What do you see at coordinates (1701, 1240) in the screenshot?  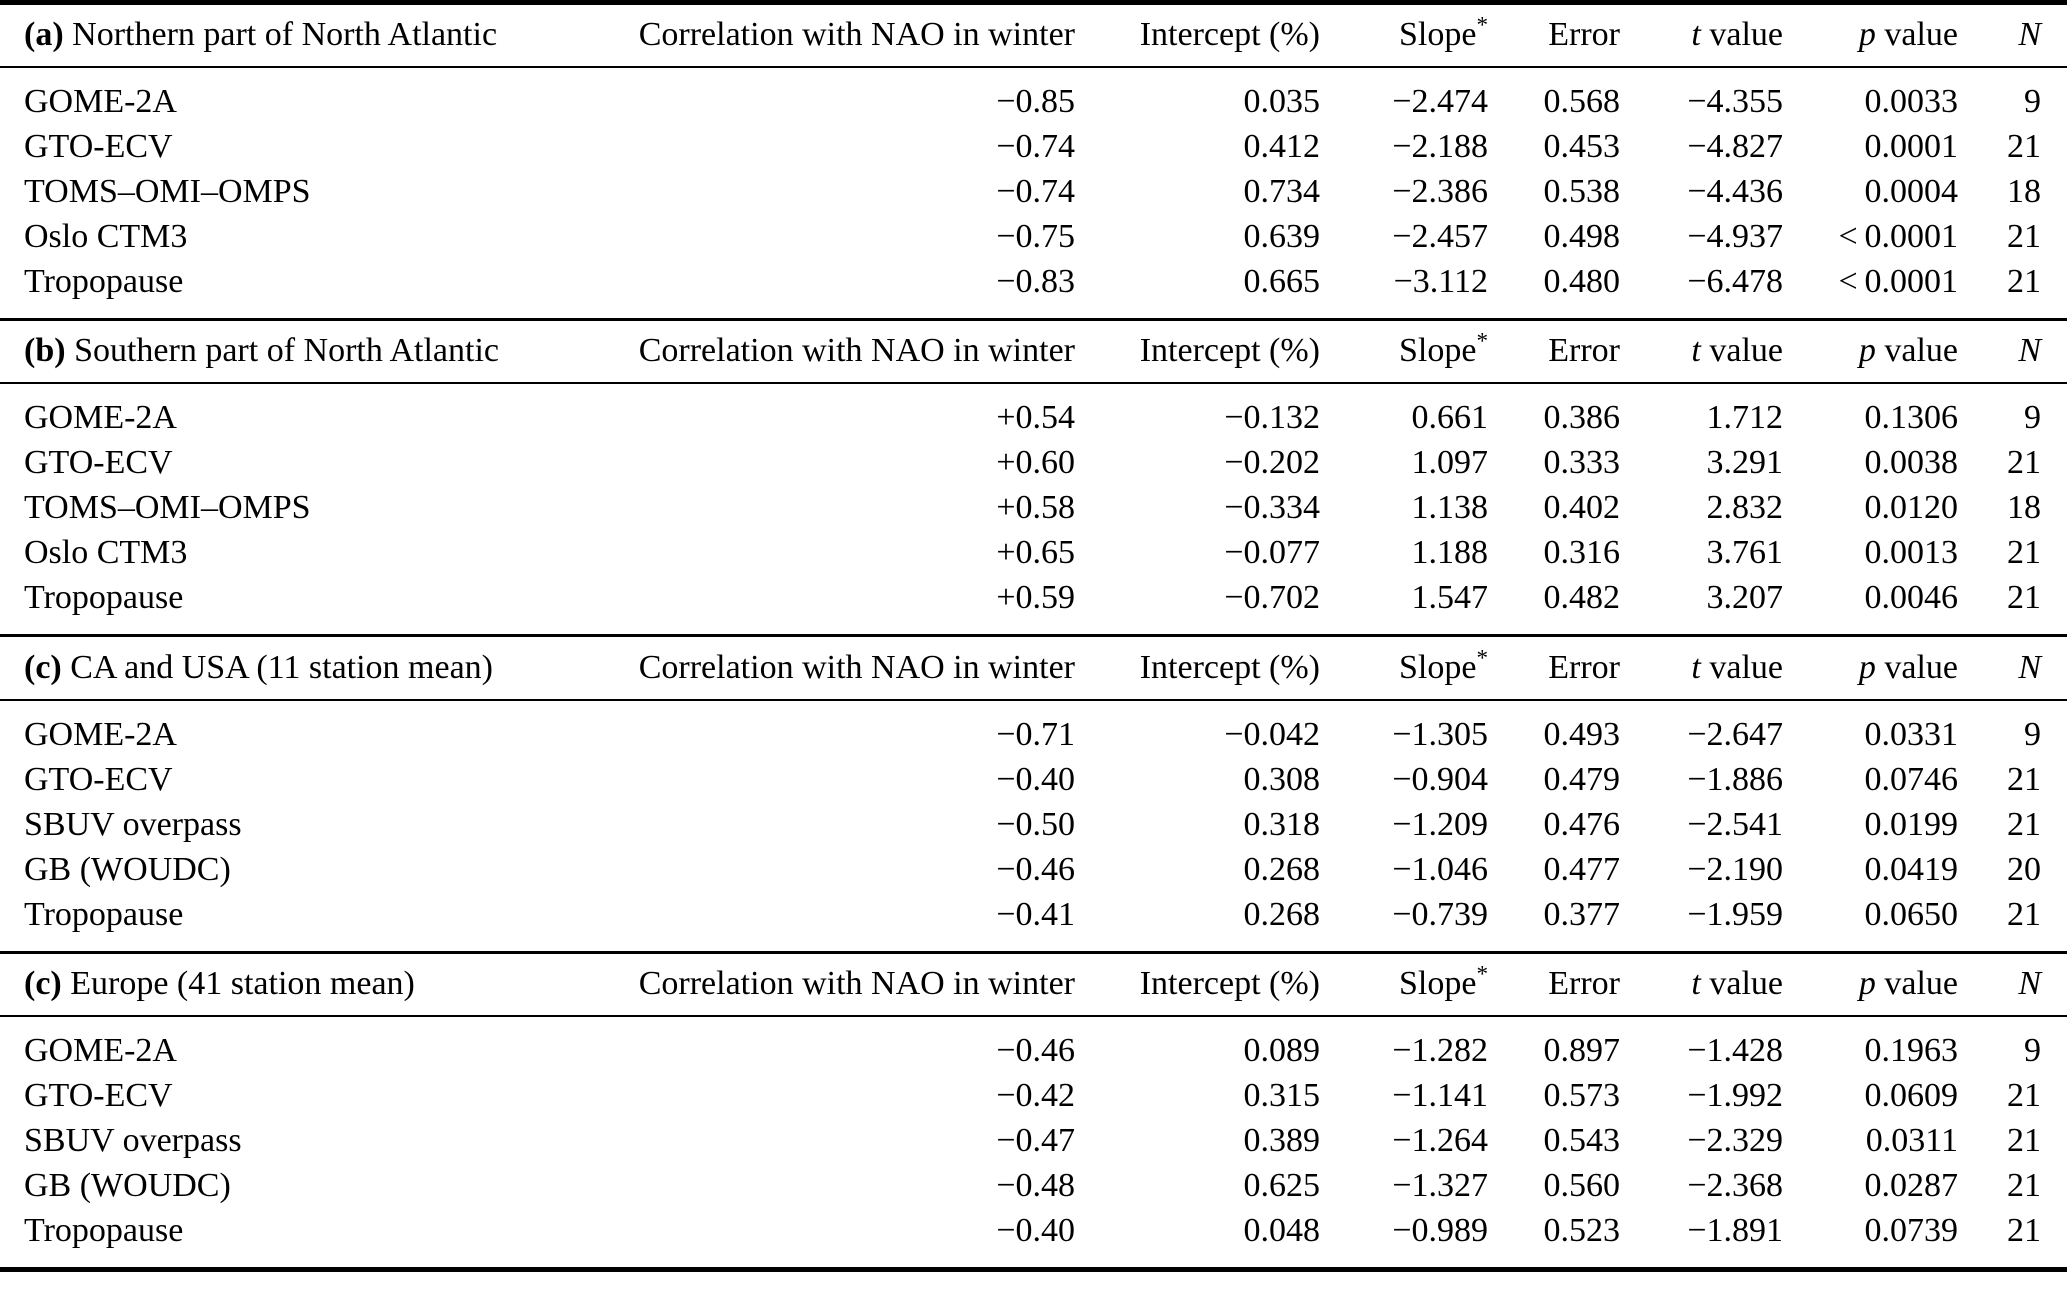 I see `cell-t-value: −1.891` at bounding box center [1701, 1240].